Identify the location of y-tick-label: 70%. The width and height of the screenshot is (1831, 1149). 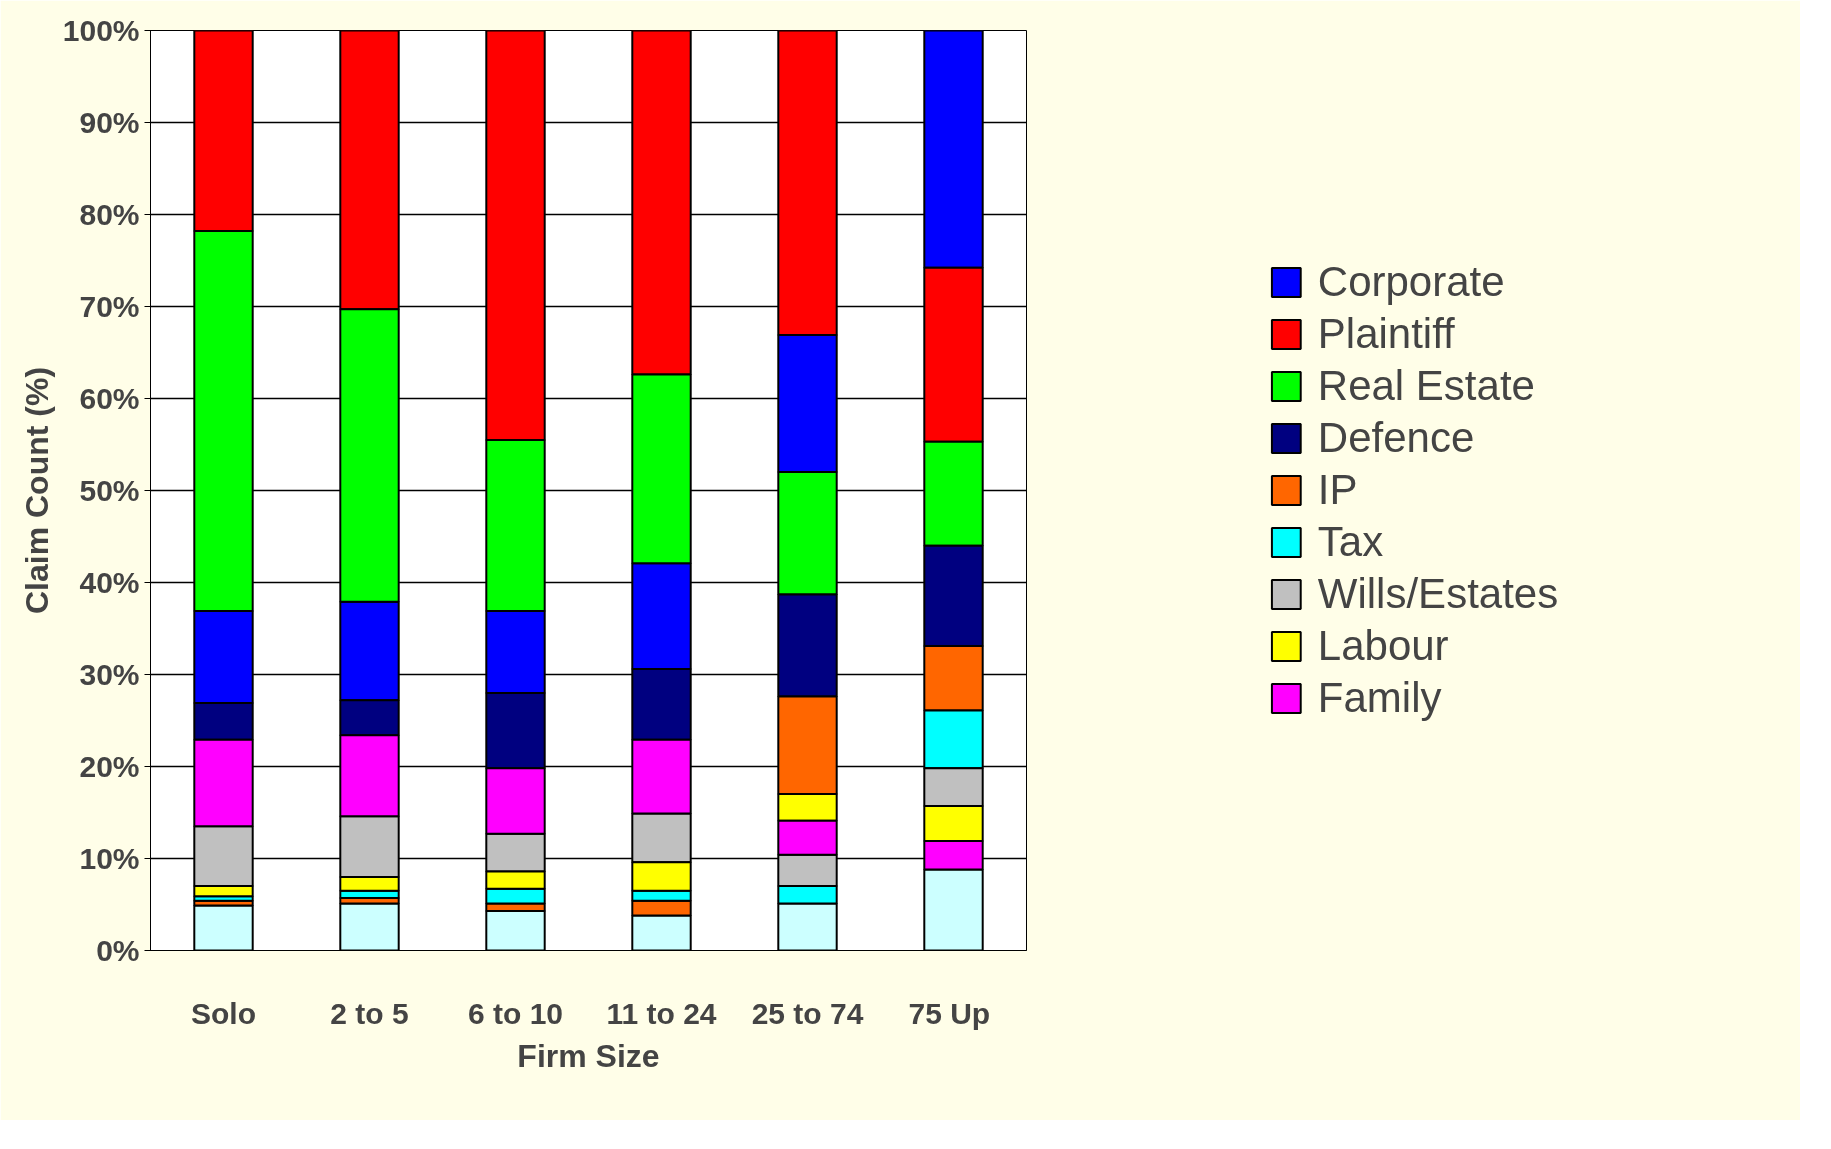
(109, 306).